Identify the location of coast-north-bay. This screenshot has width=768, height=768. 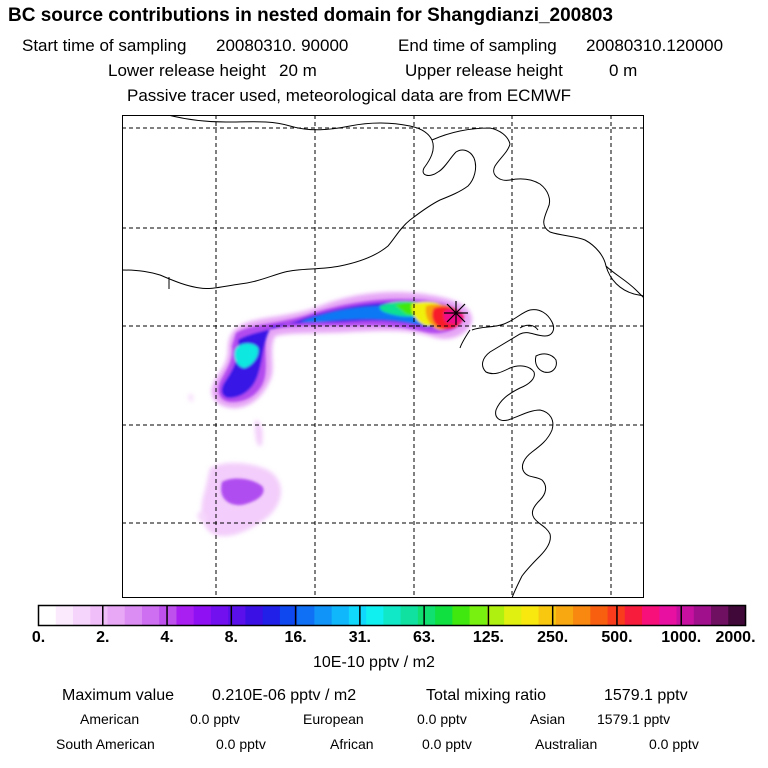
(465, 339).